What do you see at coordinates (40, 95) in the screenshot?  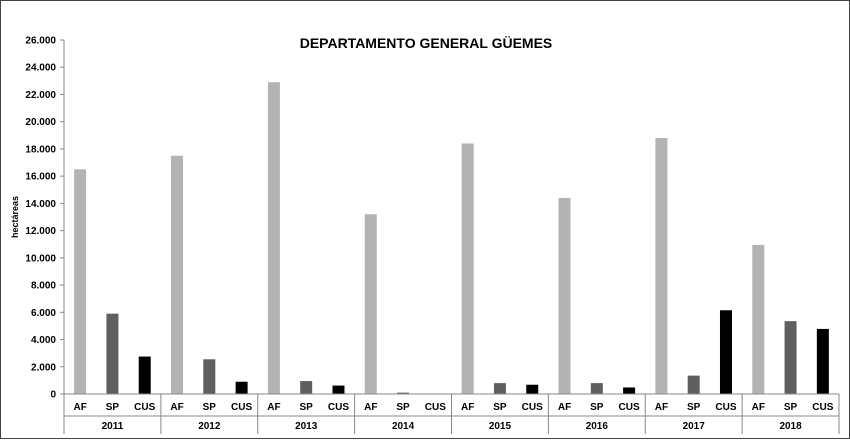 I see `y-tick-label: 22.000` at bounding box center [40, 95].